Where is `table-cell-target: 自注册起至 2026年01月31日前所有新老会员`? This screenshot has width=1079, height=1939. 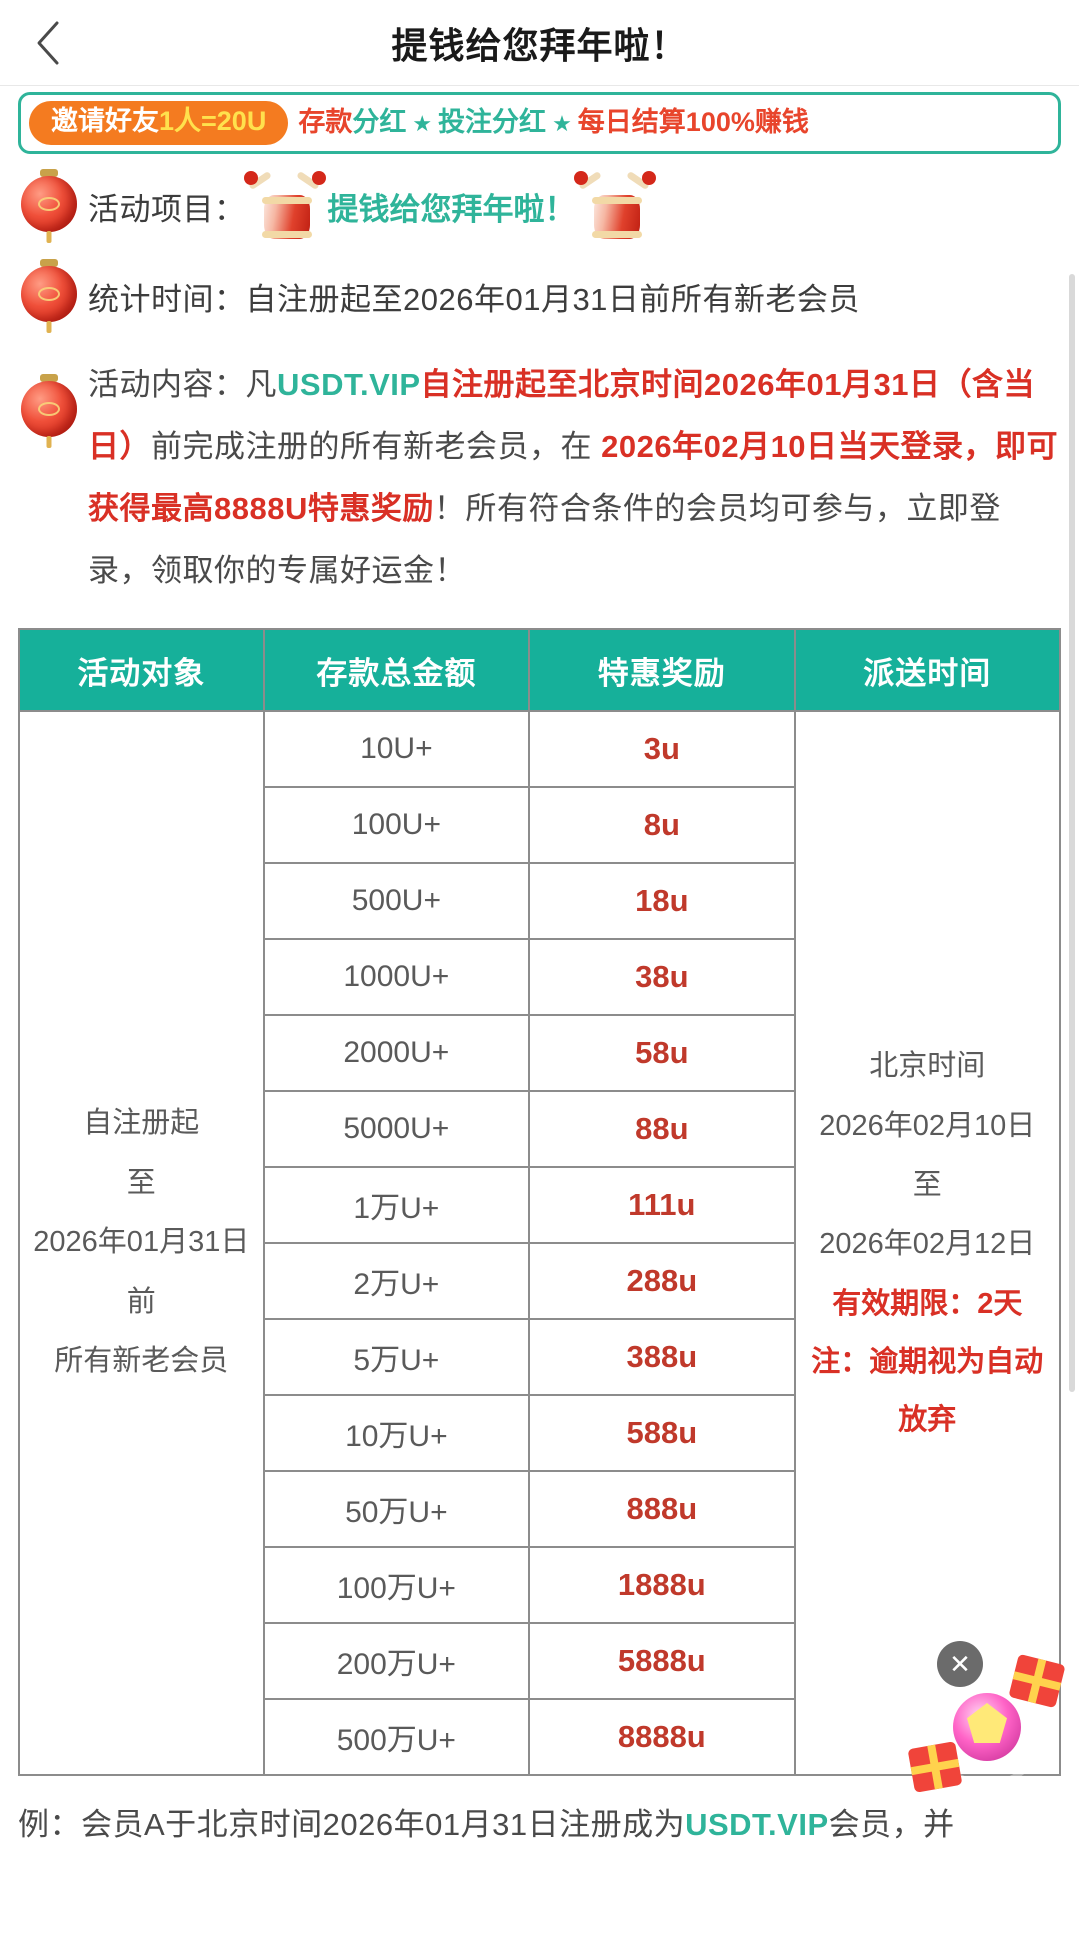 table-cell-target: 自注册起至 2026年01月31日前所有新老会员 is located at coordinates (141, 1243).